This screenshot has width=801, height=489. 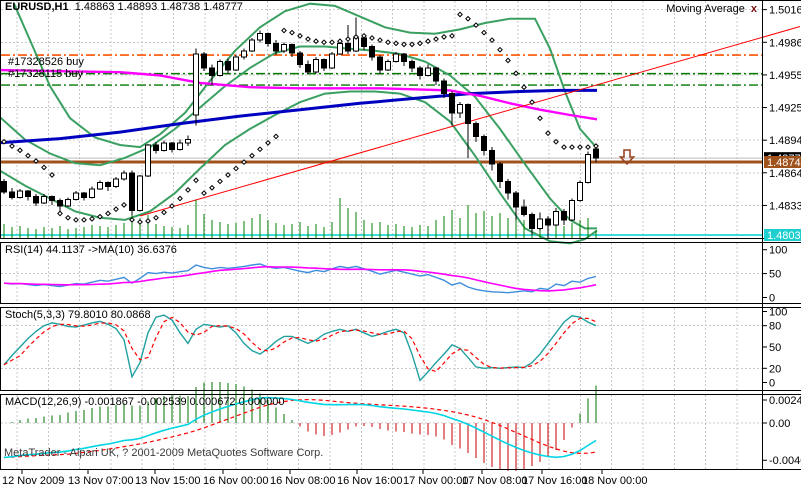 I want to click on time-tick-label: 13 Nov 07:00, so click(x=100, y=481).